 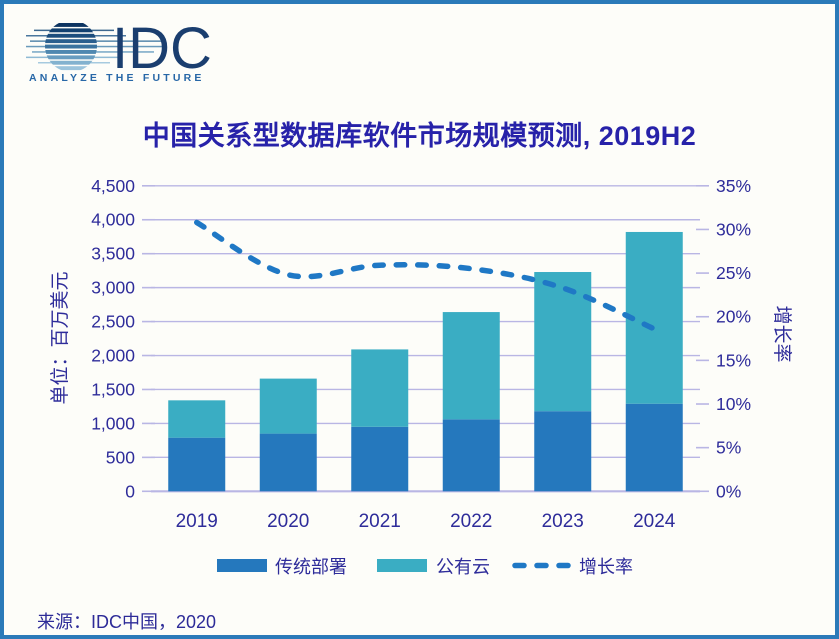 I want to click on y-axis-tick-label: 1,000, so click(x=113, y=423).